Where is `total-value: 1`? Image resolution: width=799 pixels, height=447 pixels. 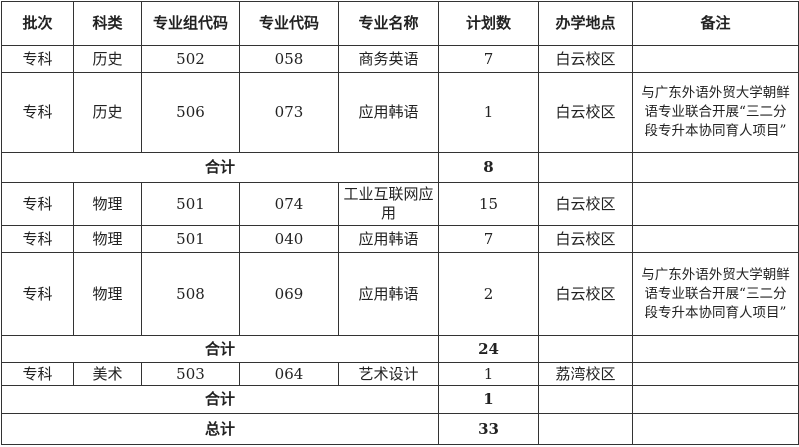 total-value: 1 is located at coordinates (488, 399).